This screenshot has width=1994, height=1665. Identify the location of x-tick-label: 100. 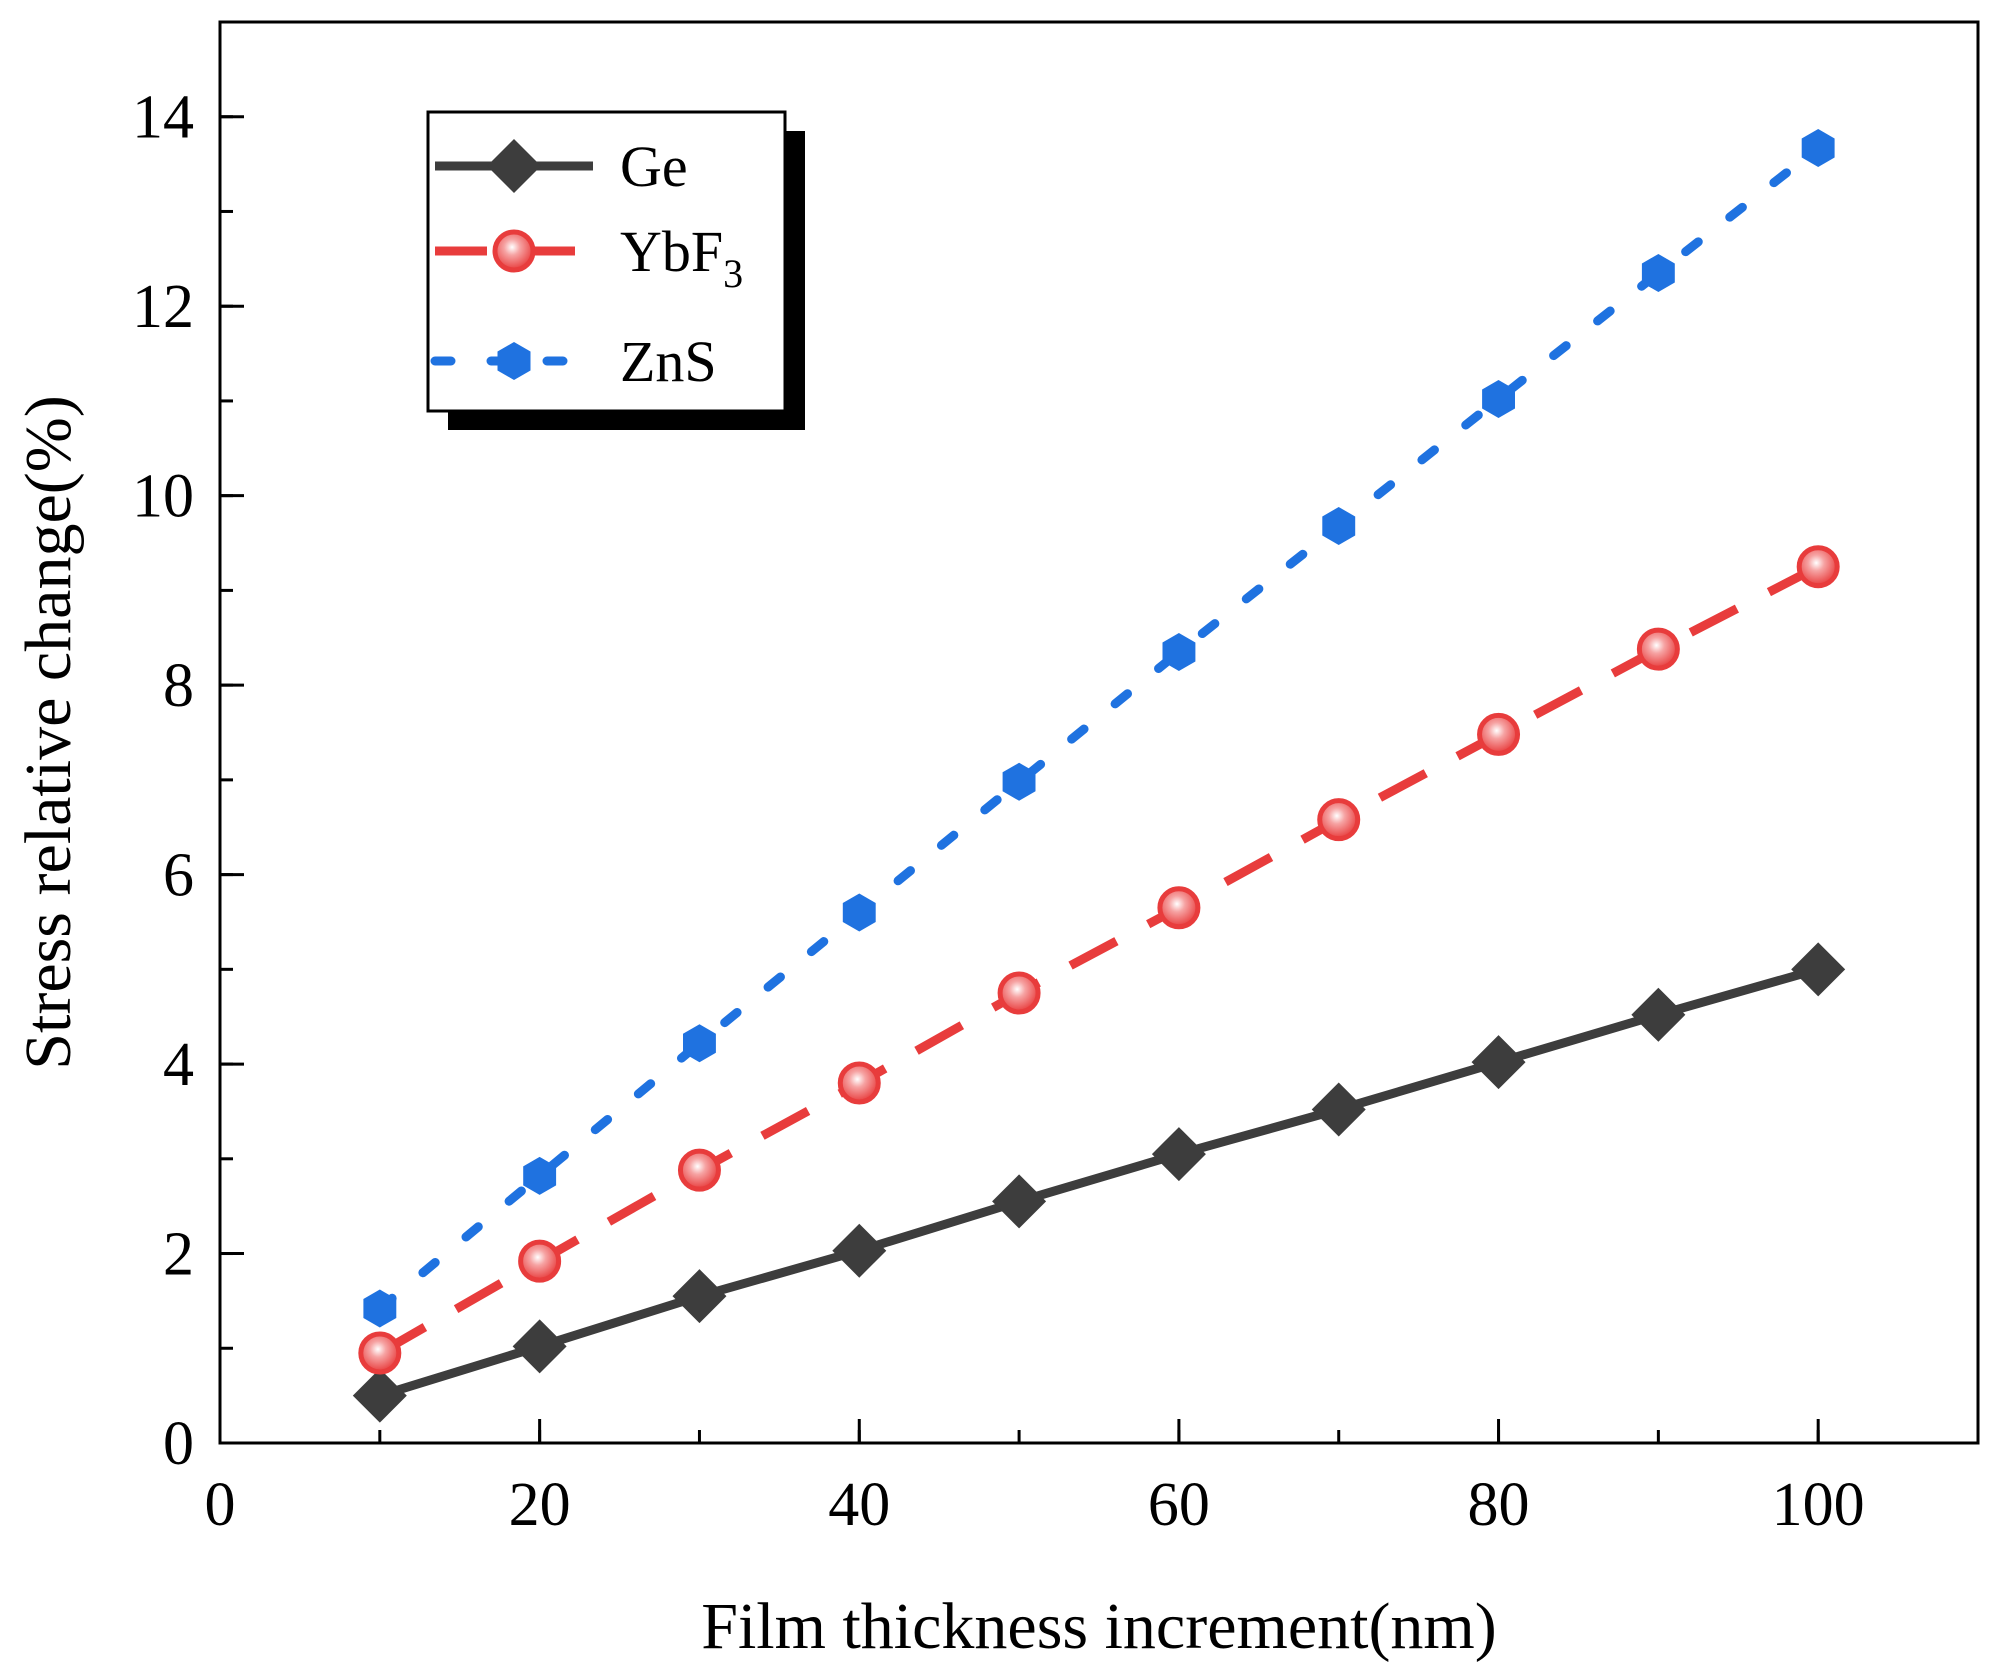
(1818, 1505).